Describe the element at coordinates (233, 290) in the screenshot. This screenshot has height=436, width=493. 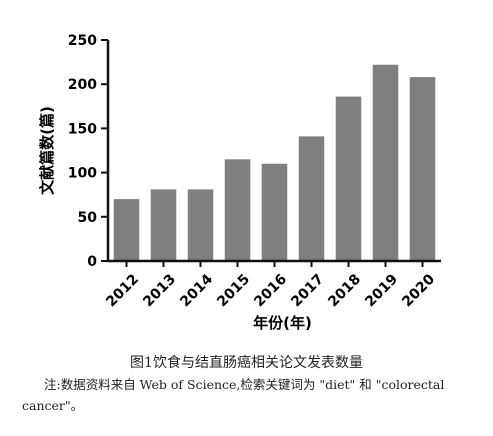
I see `x-tick-label: 2015` at that location.